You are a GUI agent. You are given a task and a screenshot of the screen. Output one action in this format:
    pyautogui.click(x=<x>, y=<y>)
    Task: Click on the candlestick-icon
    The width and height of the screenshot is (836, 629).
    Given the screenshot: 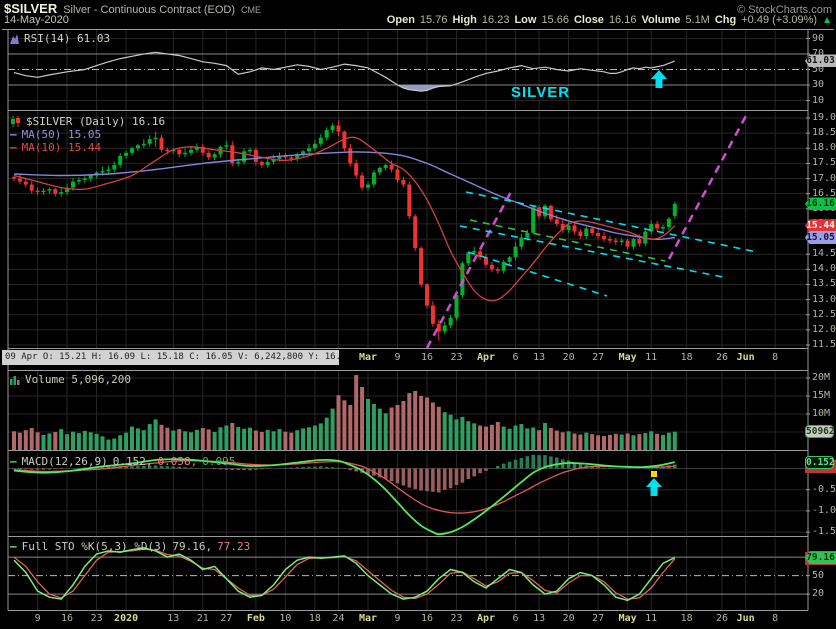 What is the action you would take?
    pyautogui.click(x=15, y=121)
    